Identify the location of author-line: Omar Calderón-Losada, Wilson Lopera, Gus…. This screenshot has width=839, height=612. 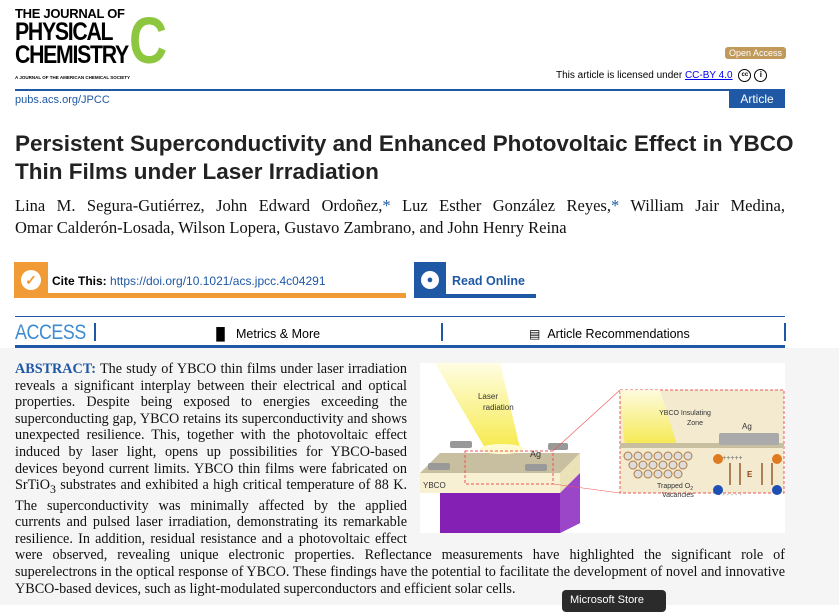
(291, 227).